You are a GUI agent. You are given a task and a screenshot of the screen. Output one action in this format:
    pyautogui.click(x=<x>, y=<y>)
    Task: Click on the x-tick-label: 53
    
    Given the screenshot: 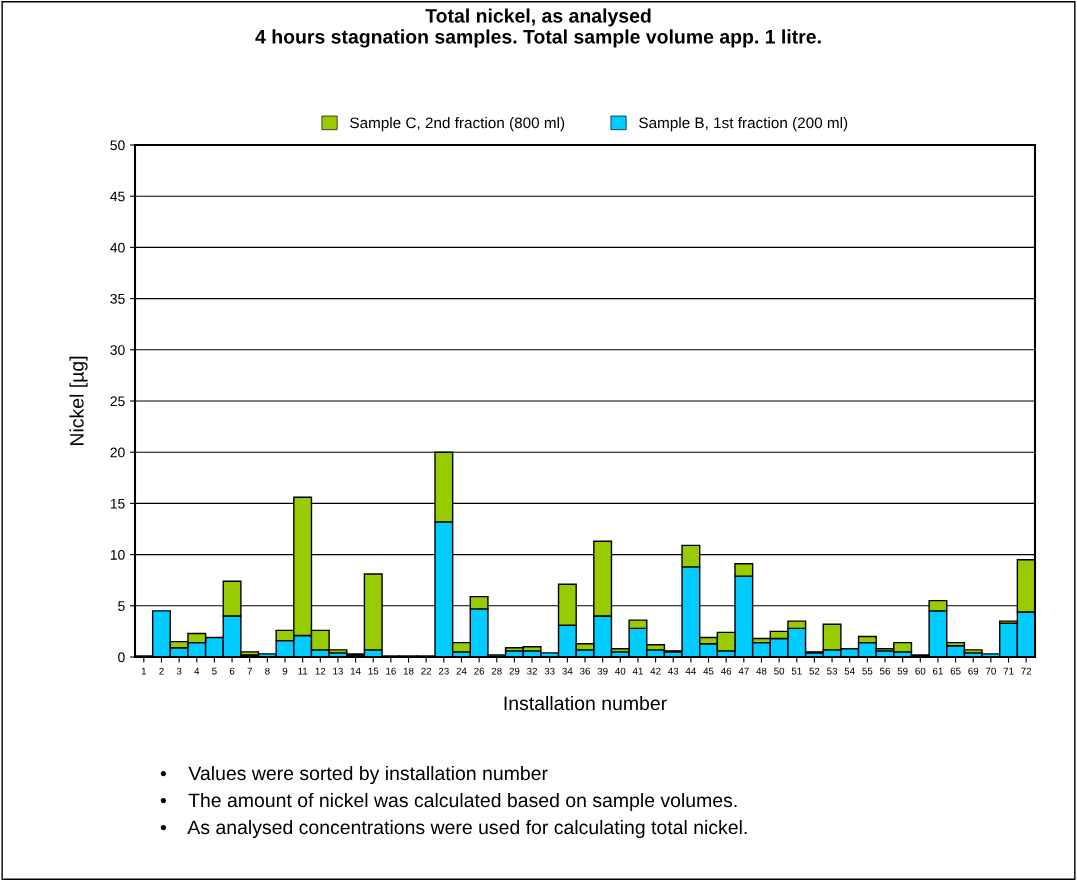 What is the action you would take?
    pyautogui.click(x=832, y=671)
    